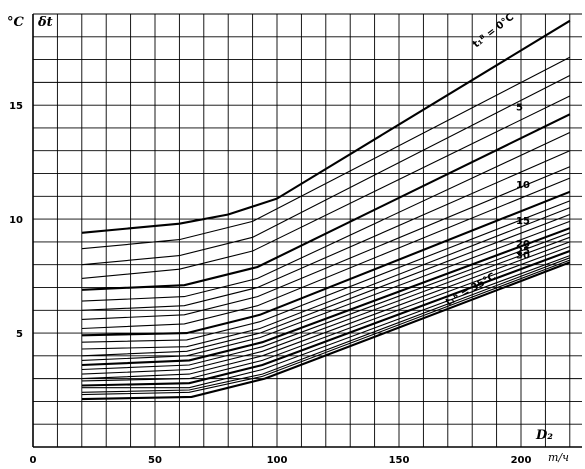 Image resolution: width=585 pixels, height=469 pixels. Describe the element at coordinates (155, 460) in the screenshot. I see `x-tick-label: 50` at that location.